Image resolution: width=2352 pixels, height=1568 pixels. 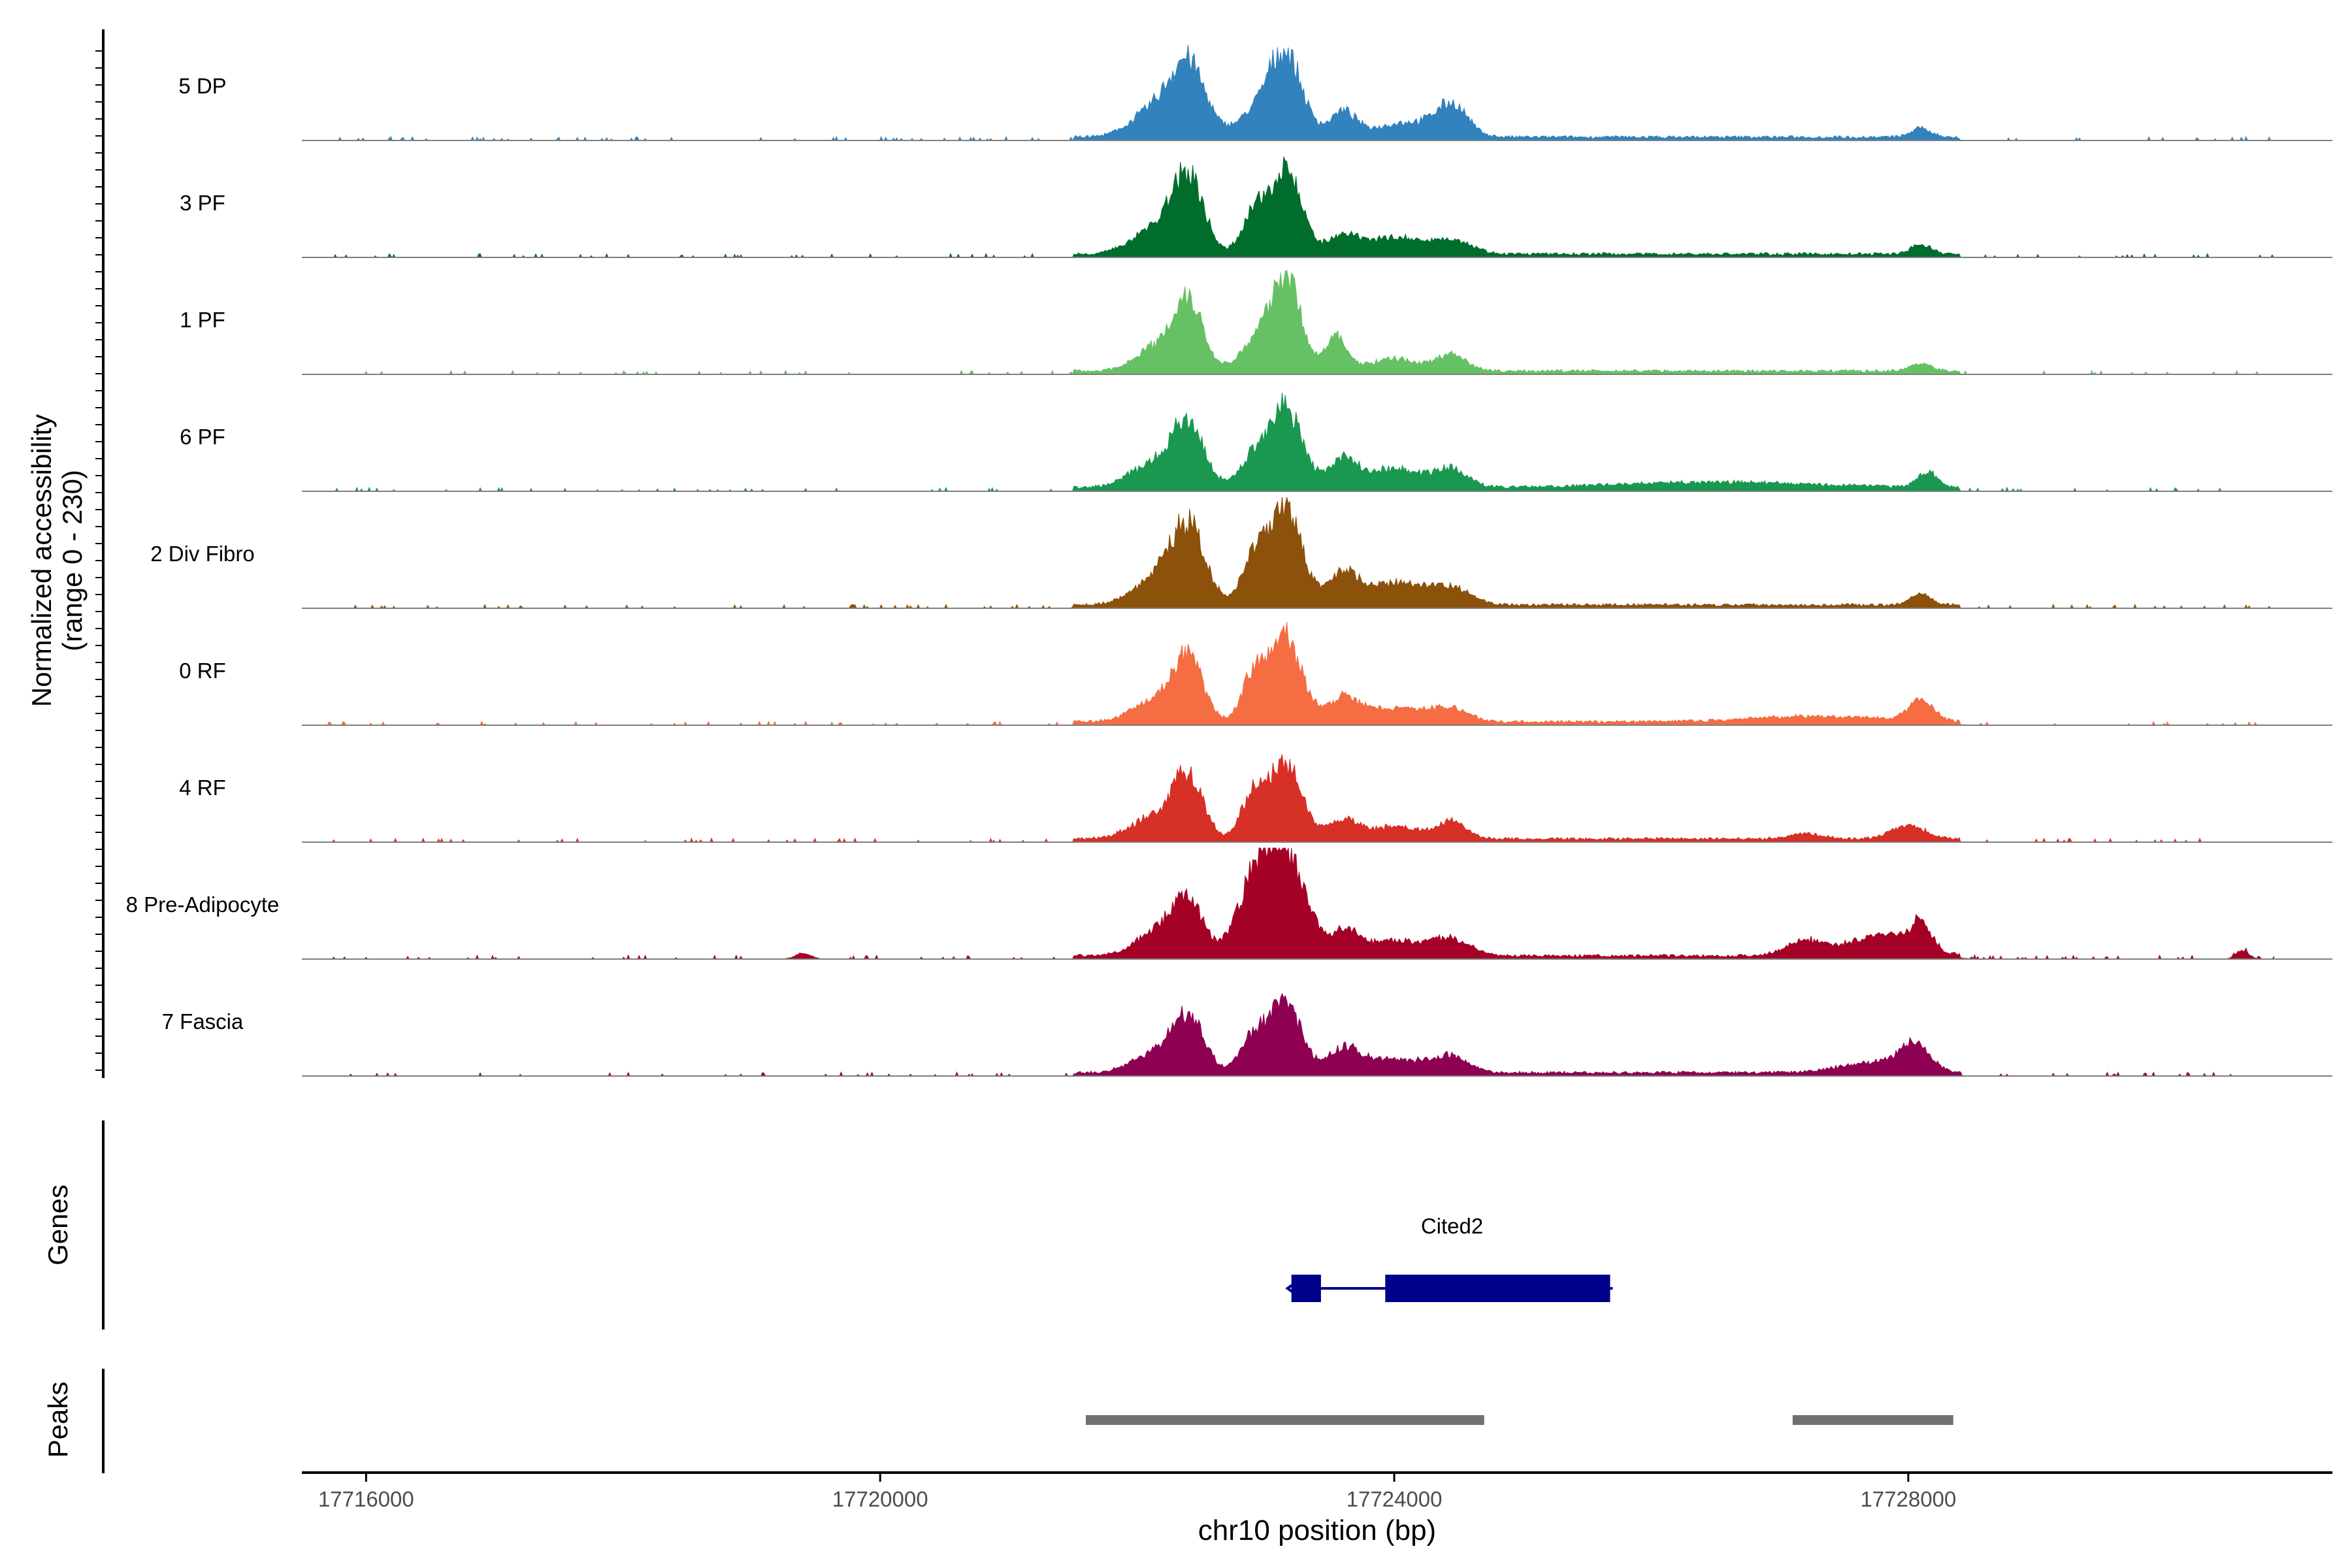 What do you see at coordinates (1452, 1226) in the screenshot?
I see `gene-label: Cited2` at bounding box center [1452, 1226].